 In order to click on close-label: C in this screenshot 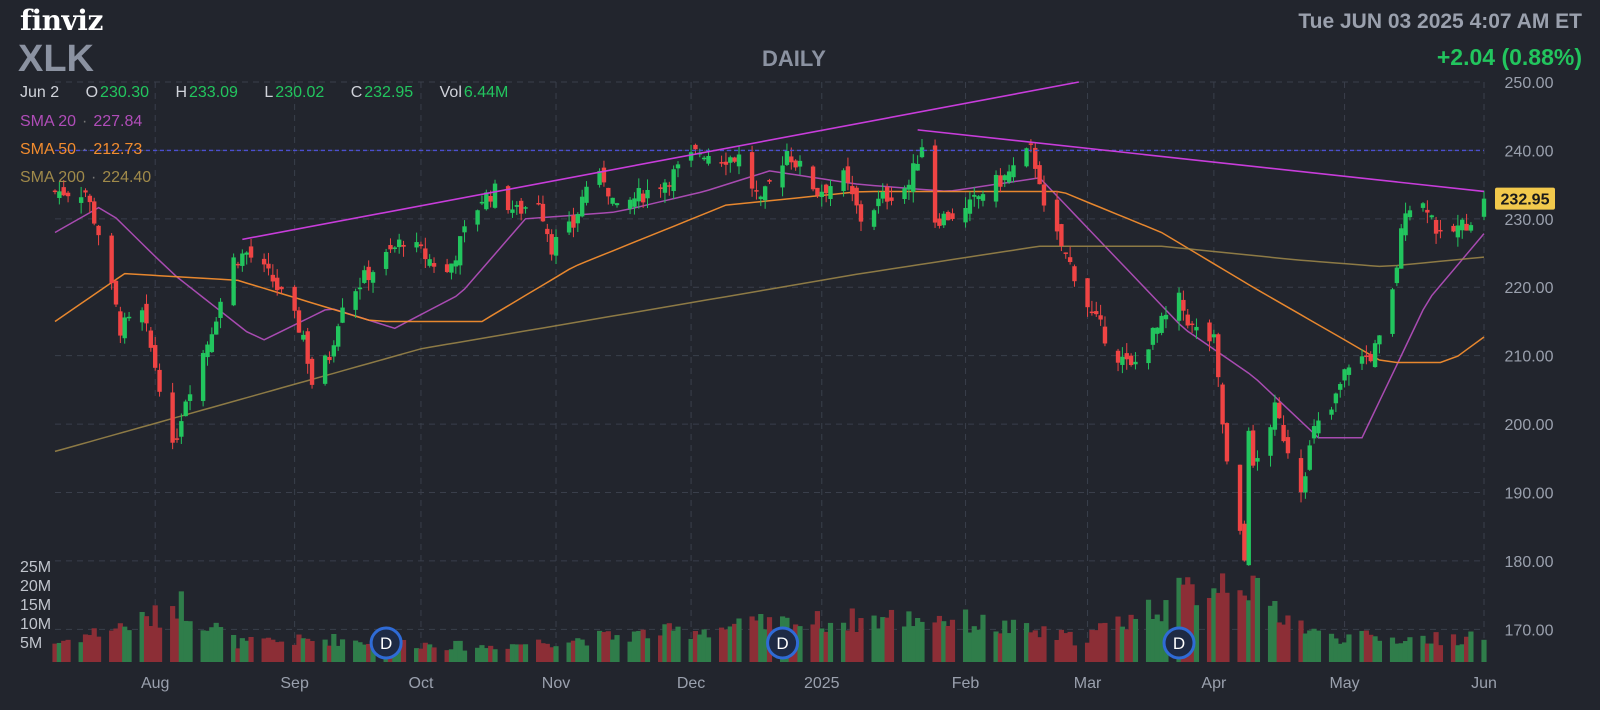, I will do `click(356, 92)`.